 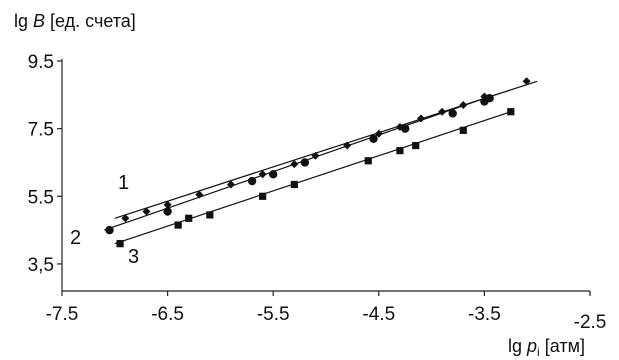 I want to click on x-label-prefix: lg, so click(x=517, y=346).